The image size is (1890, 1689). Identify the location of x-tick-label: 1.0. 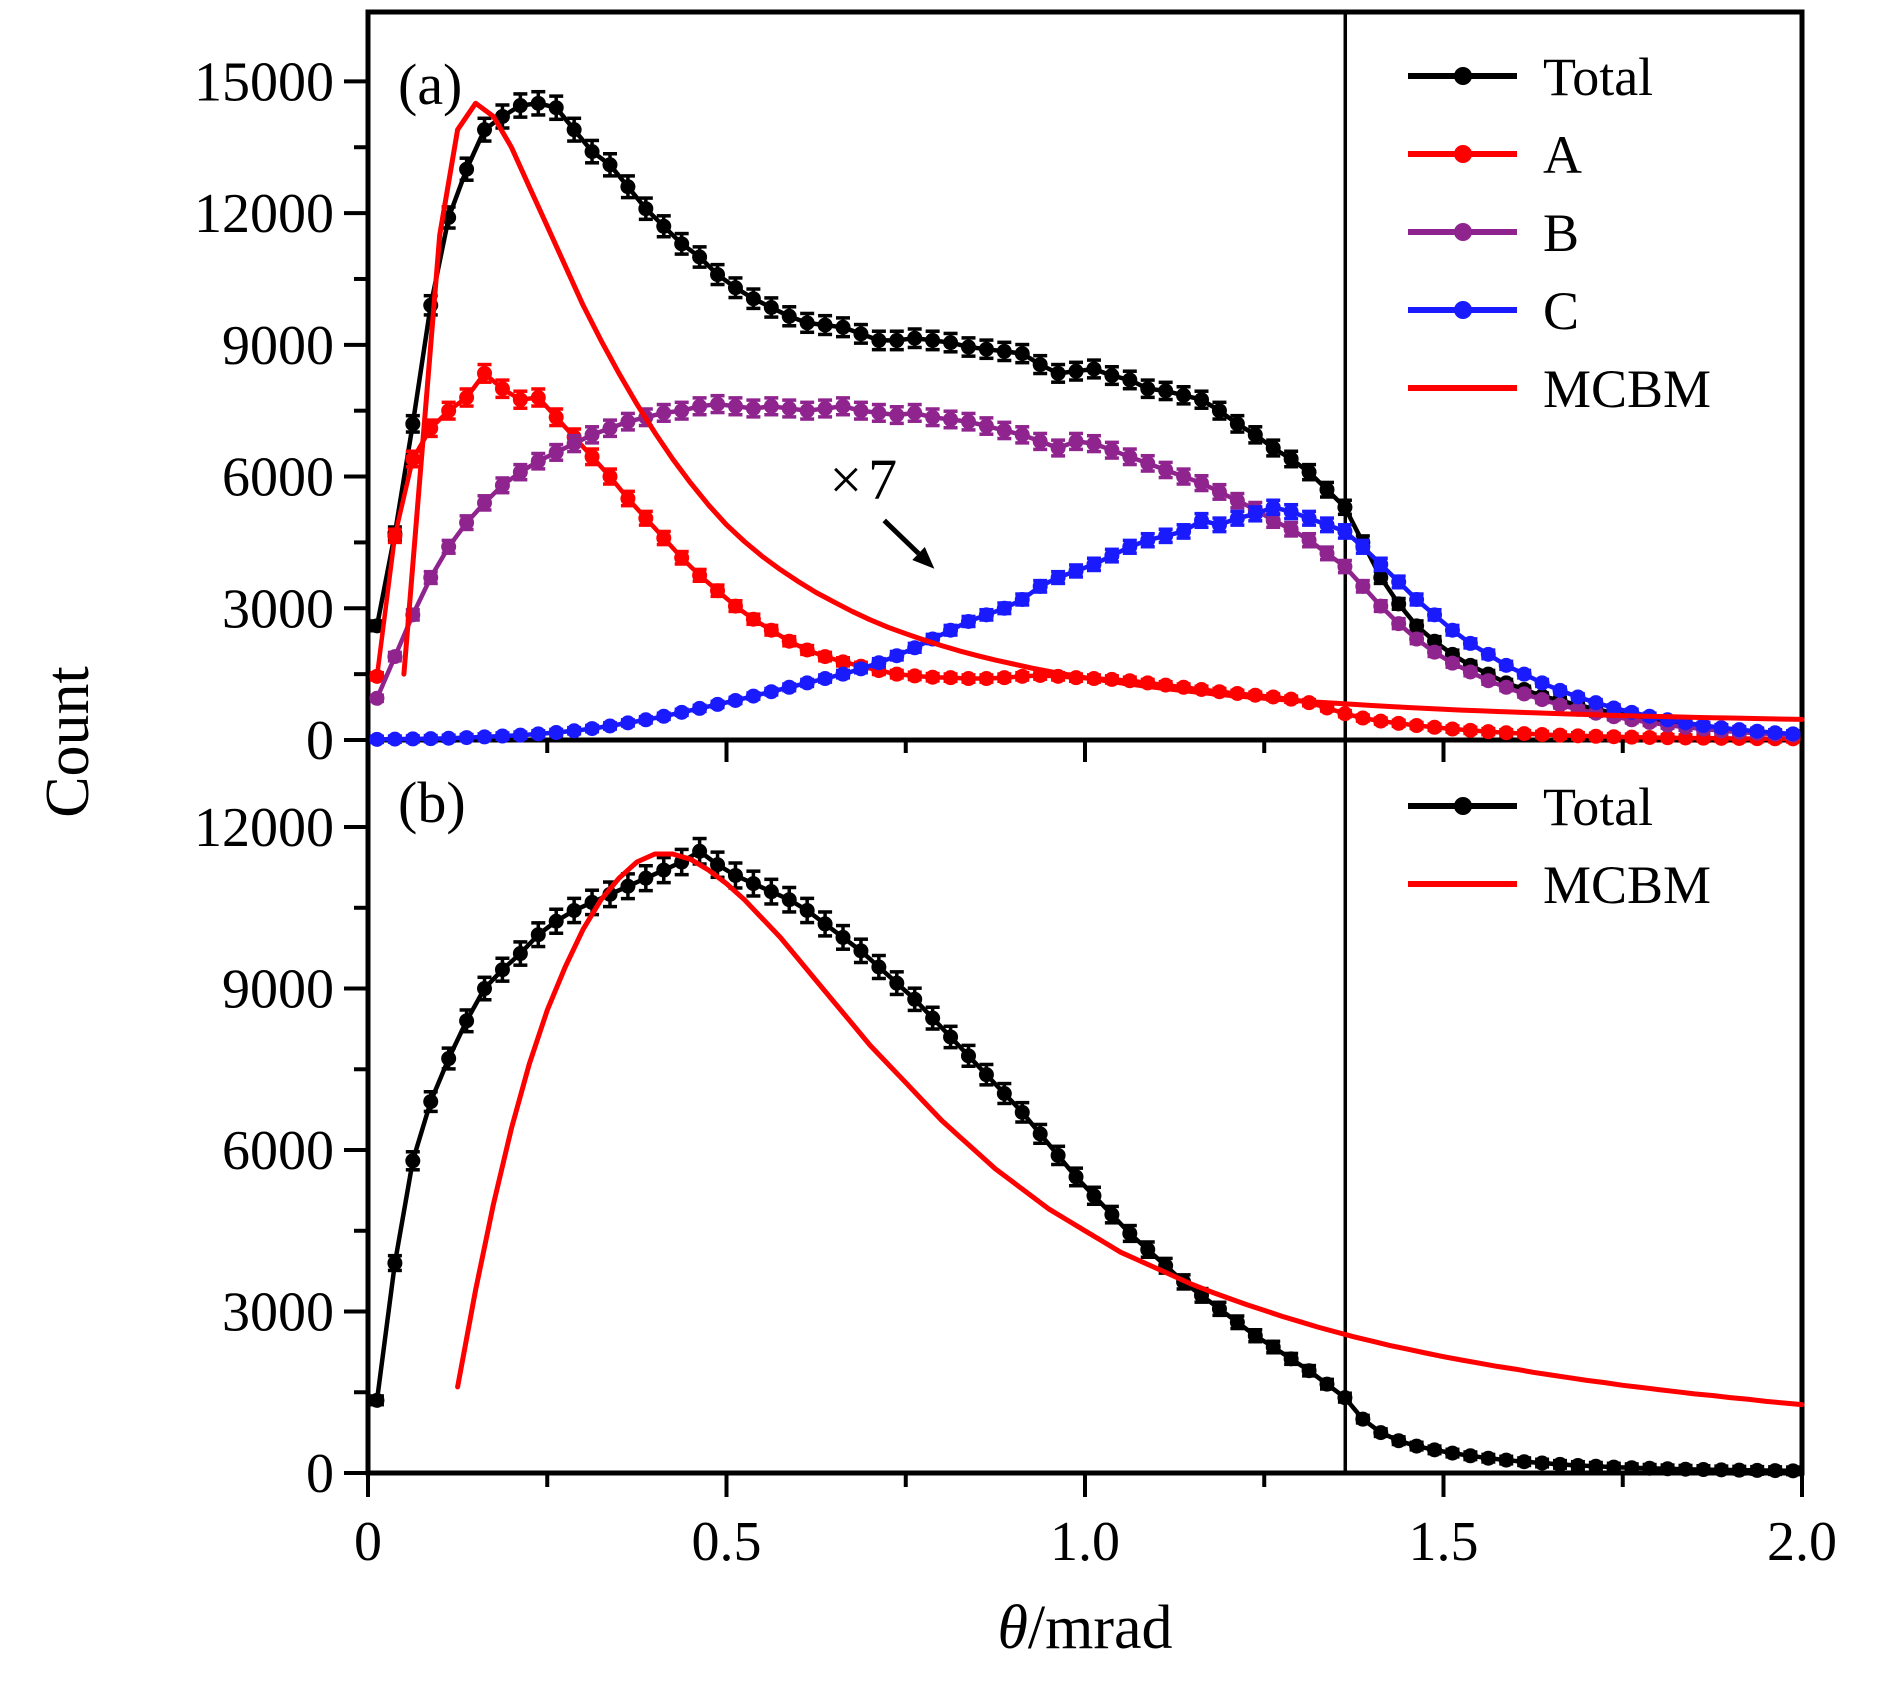
(1085, 1542).